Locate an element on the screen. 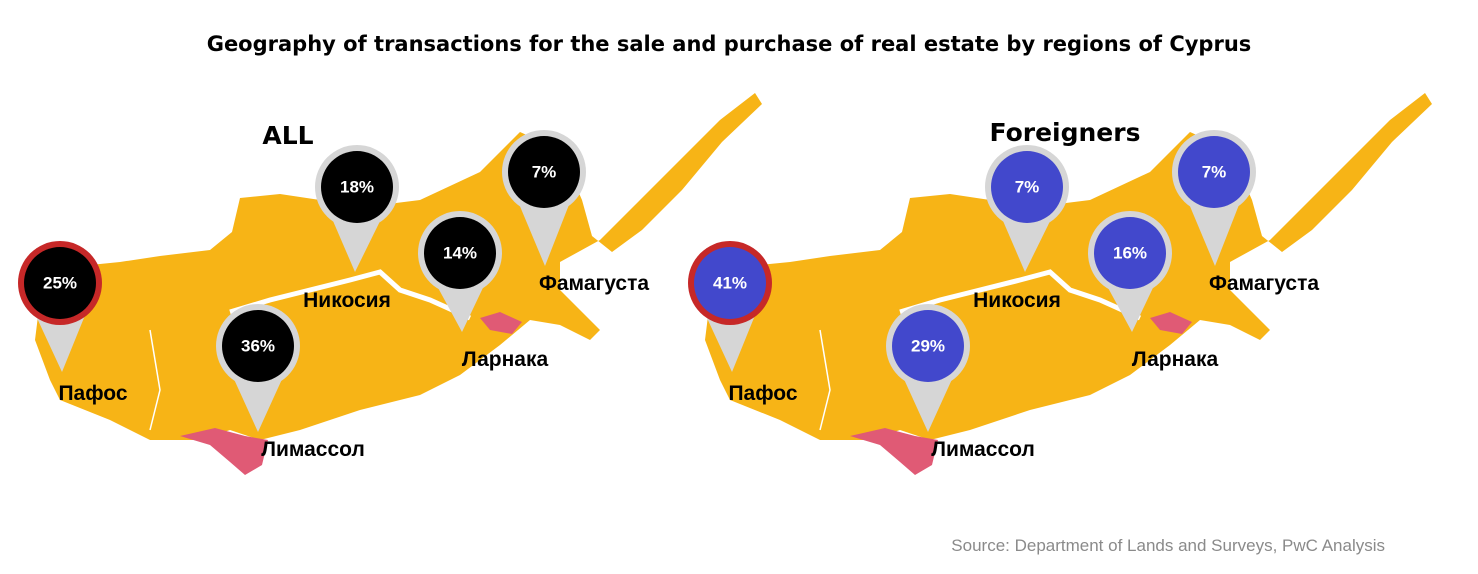 This screenshot has width=1478, height=574. pin: 18% is located at coordinates (357, 208).